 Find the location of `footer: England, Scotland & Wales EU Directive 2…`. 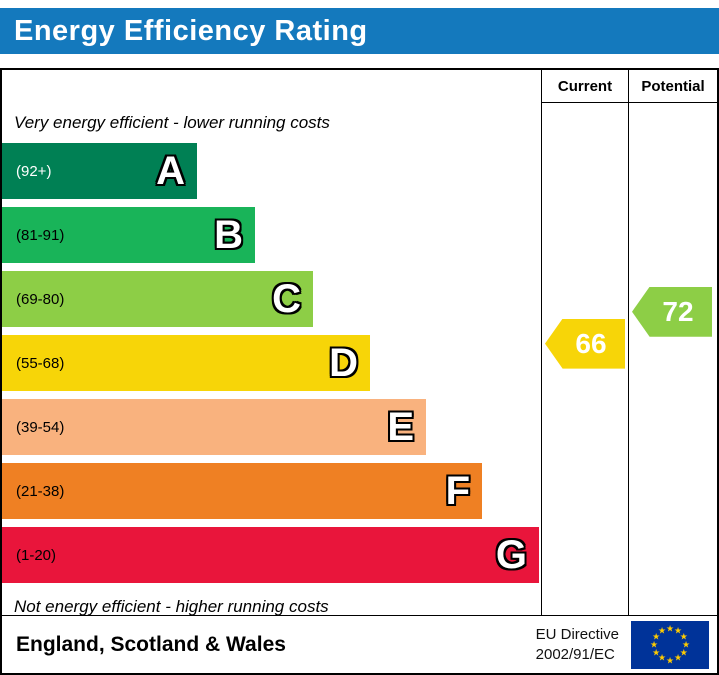

footer: England, Scotland & Wales EU Directive 2… is located at coordinates (359, 644).